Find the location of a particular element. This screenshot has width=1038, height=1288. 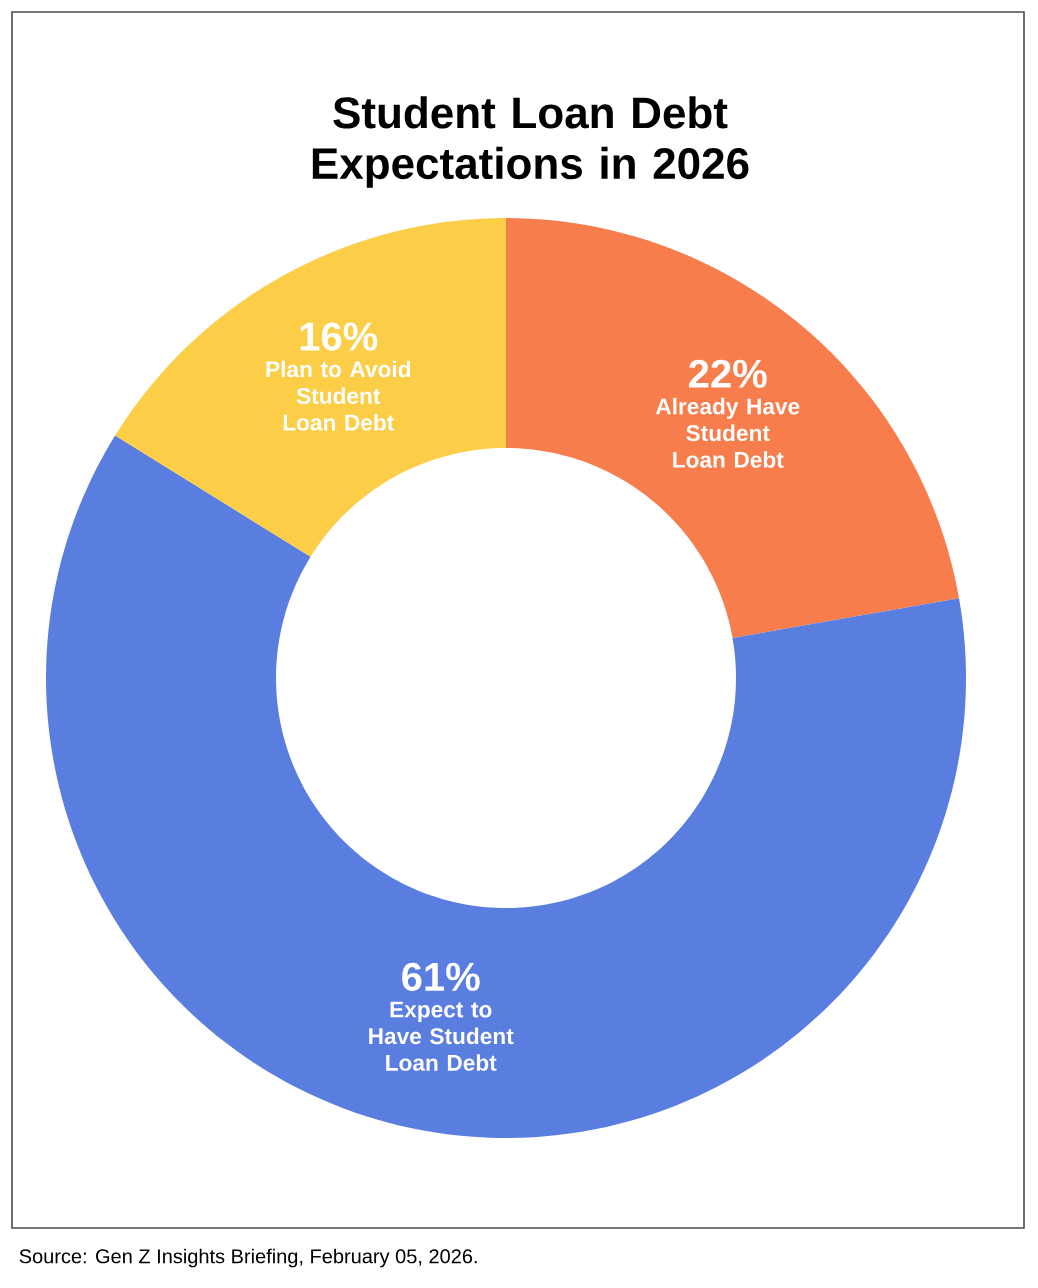

slice-label: Plan to Avoid Student Loan Debt is located at coordinates (338, 395).